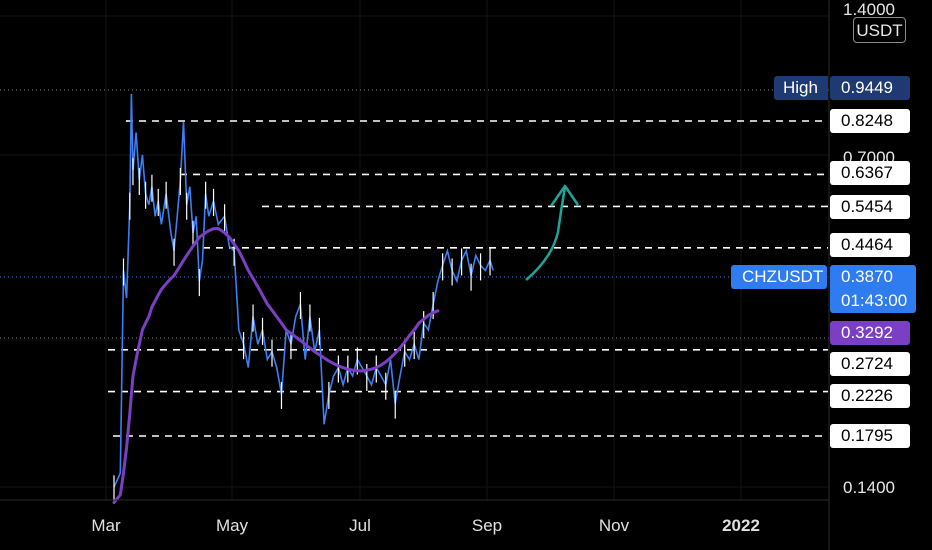 The image size is (932, 550). What do you see at coordinates (870, 436) in the screenshot?
I see `level-label-7: 0.1795` at bounding box center [870, 436].